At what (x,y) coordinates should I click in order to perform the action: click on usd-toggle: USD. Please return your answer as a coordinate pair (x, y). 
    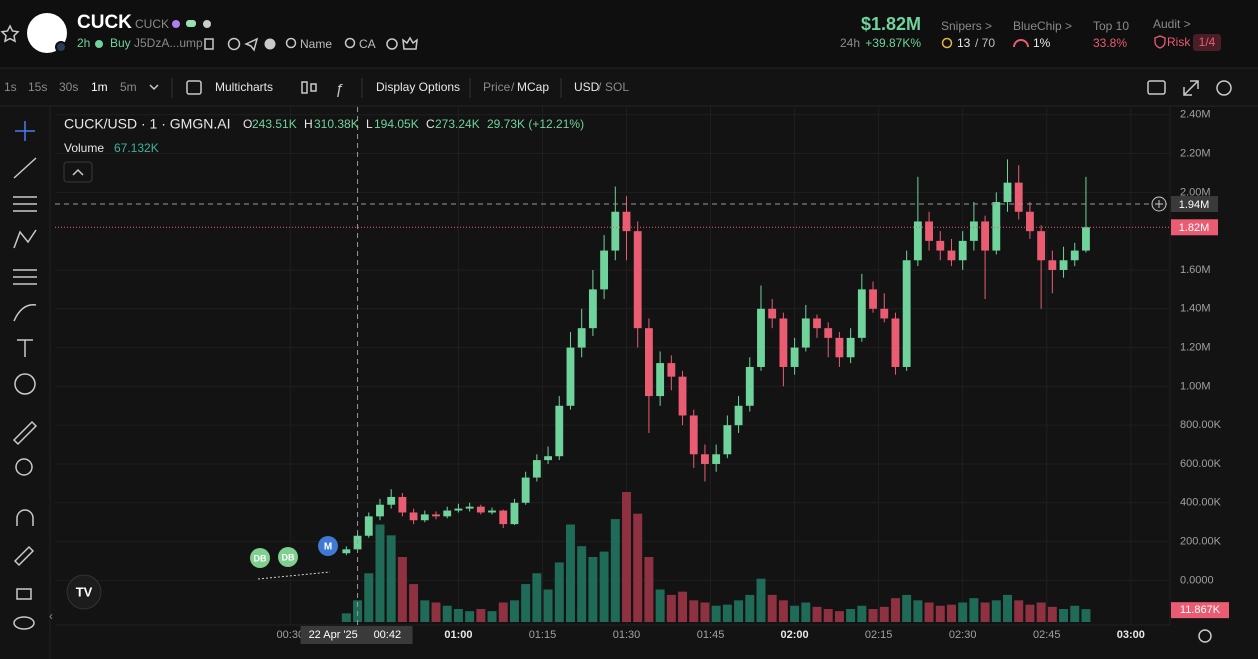
    Looking at the image, I should click on (587, 87).